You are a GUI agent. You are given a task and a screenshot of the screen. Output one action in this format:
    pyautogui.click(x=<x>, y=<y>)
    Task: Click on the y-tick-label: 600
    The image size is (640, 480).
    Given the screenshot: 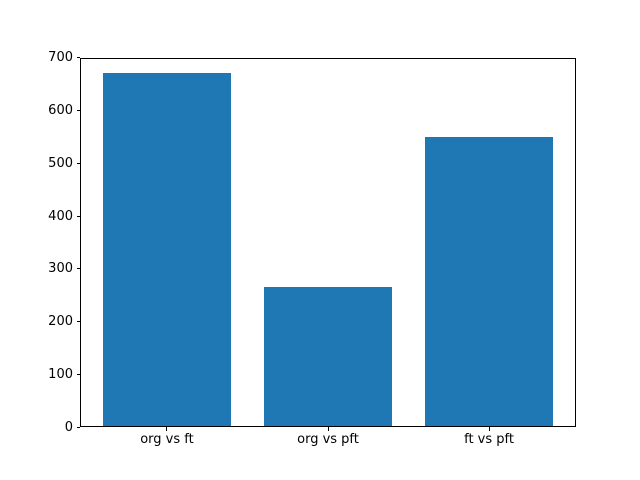 What is the action you would take?
    pyautogui.click(x=60, y=110)
    